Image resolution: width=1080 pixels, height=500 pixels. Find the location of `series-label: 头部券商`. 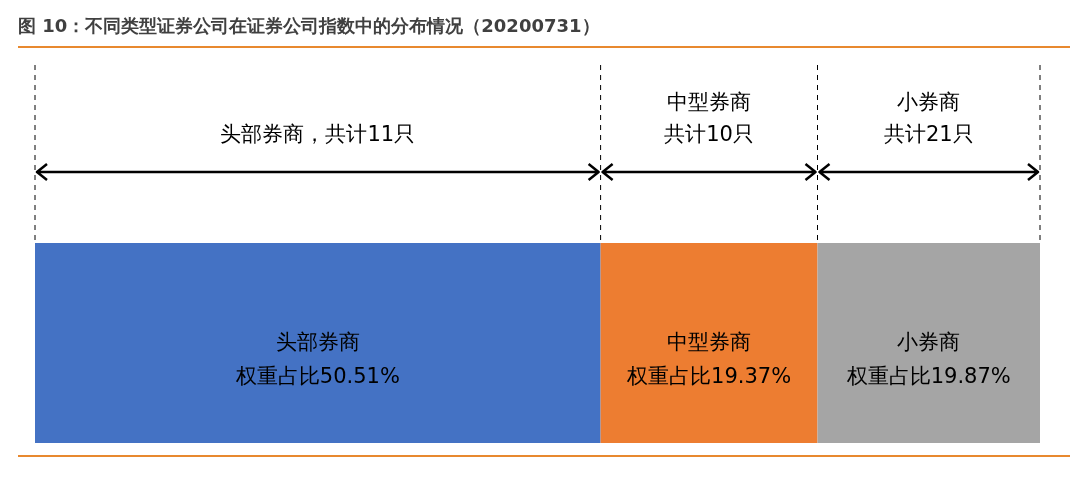

series-label: 头部券商 is located at coordinates (317, 342).